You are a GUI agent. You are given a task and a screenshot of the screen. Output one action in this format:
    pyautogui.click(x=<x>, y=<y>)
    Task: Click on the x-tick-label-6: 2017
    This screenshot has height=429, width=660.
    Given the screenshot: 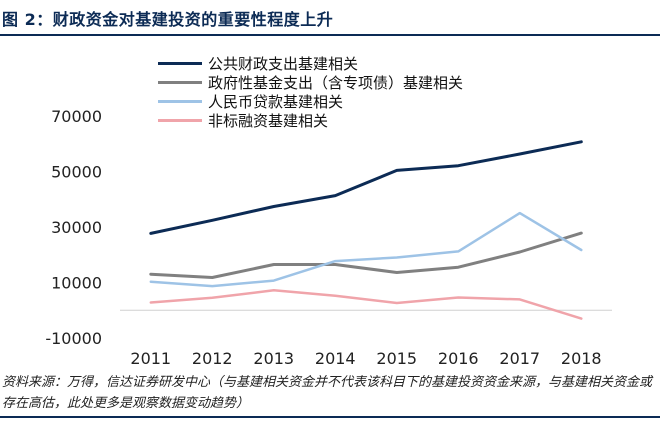 What is the action you would take?
    pyautogui.click(x=519, y=358)
    